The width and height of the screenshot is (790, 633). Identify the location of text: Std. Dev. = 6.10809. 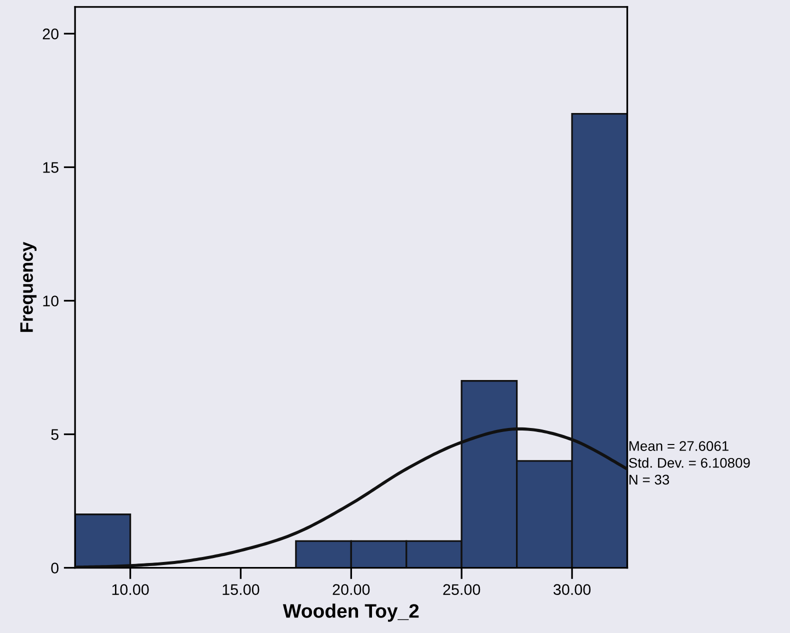
(689, 463).